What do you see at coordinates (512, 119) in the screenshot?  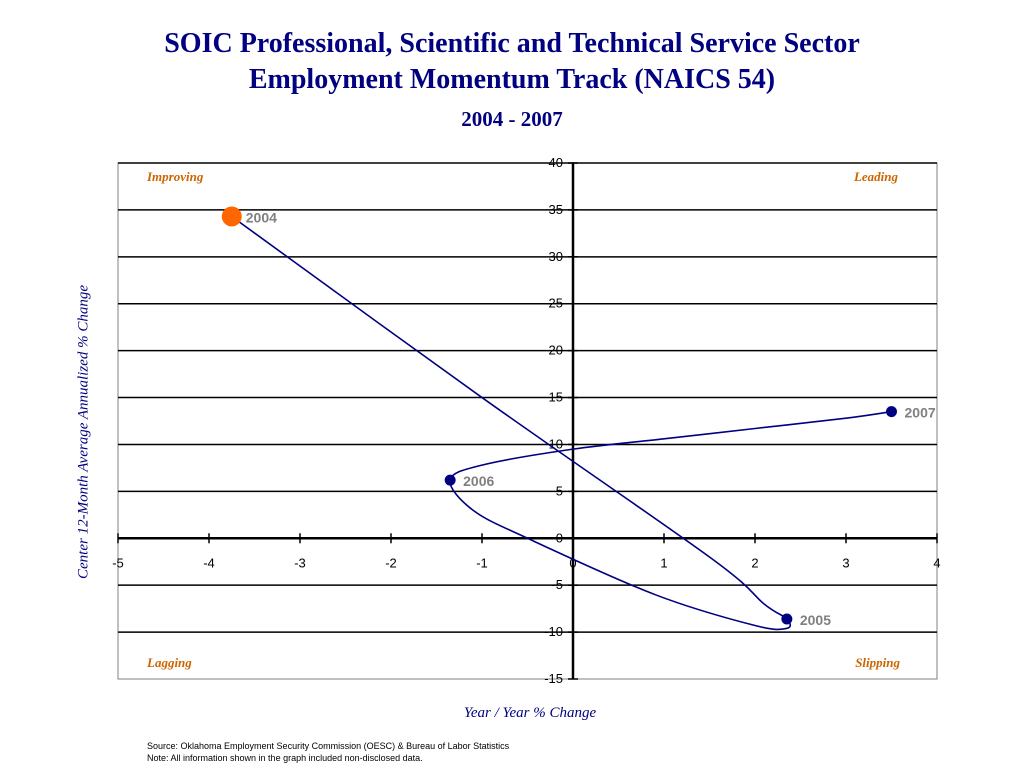 I see `chart-subtitle: 2004 - 2007` at bounding box center [512, 119].